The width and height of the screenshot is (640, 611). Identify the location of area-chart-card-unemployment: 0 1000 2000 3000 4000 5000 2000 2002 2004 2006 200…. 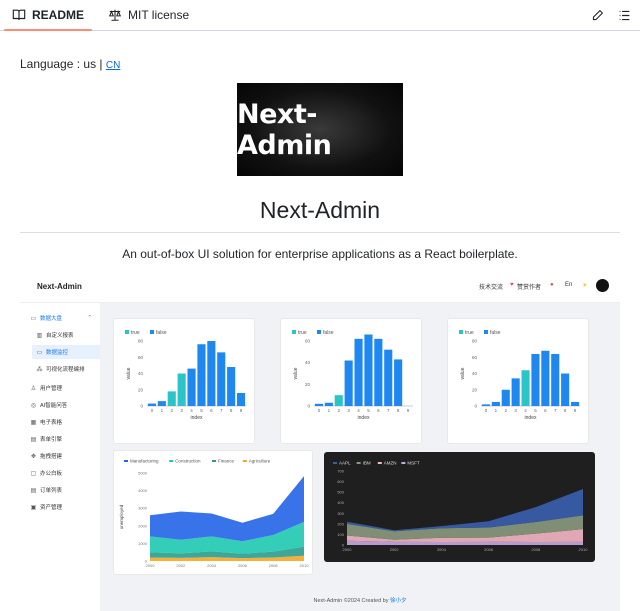
(213, 512).